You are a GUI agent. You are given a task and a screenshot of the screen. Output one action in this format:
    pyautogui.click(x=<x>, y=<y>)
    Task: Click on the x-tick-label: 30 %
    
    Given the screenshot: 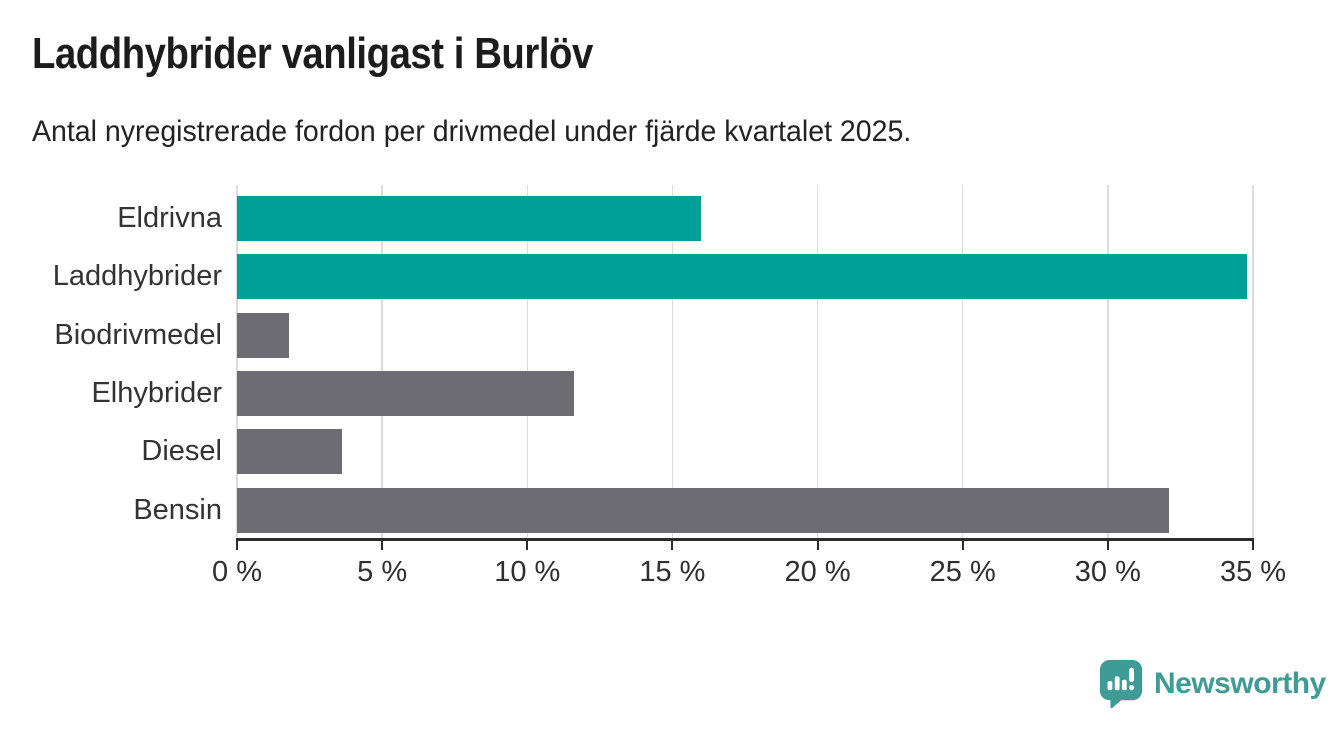 What is the action you would take?
    pyautogui.click(x=1107, y=572)
    